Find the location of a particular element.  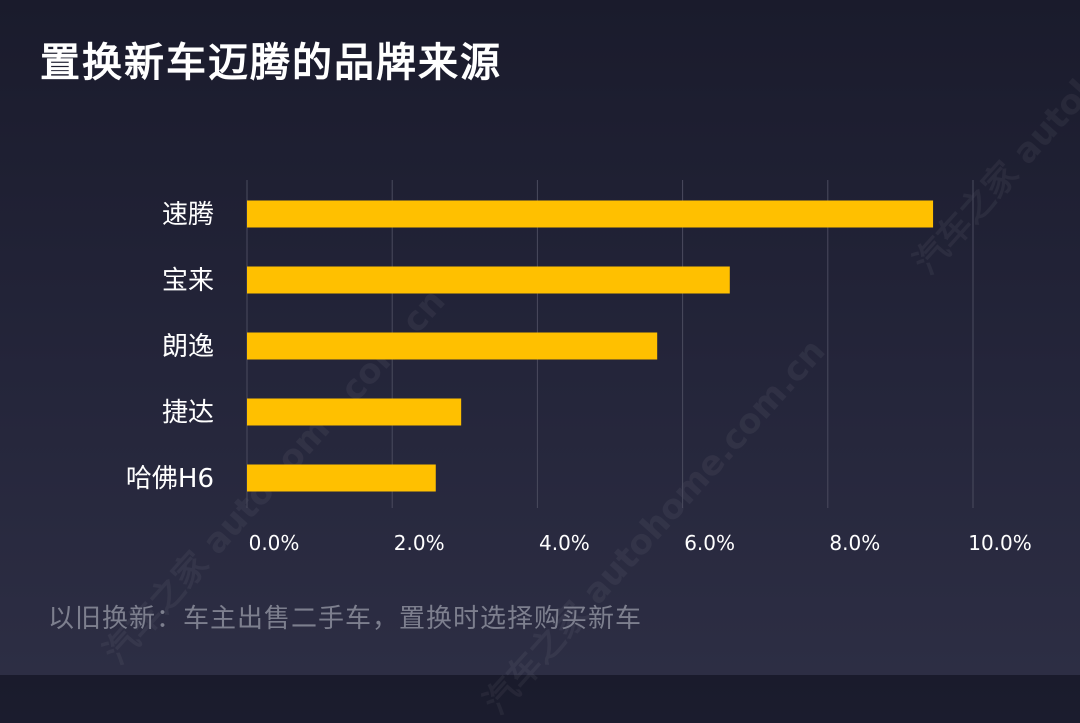

category-label: 速腾 is located at coordinates (188, 215).